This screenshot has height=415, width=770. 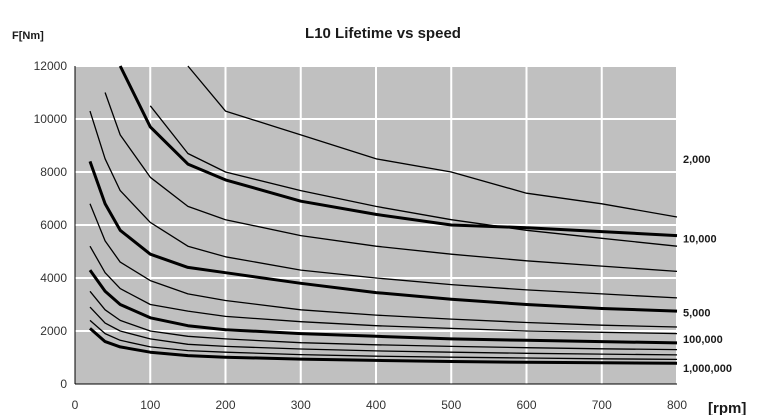 I want to click on y-tick-label: 12000, so click(x=51, y=66).